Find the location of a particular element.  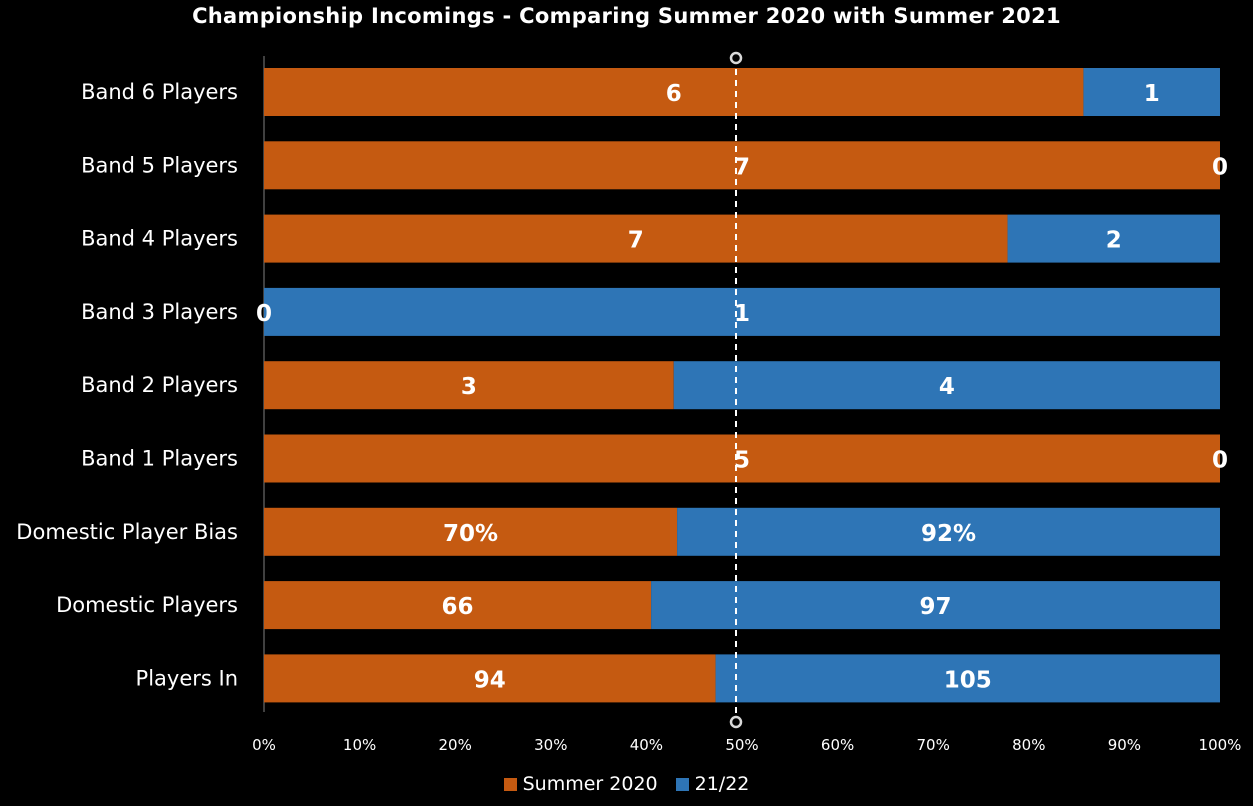

bar-summer-2020-domestic-player-bias is located at coordinates (471, 531).